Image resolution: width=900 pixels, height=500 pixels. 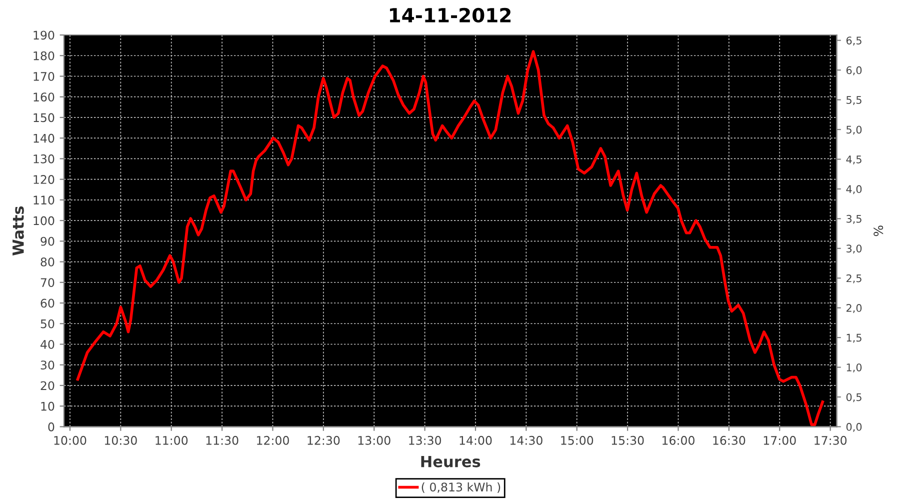 What do you see at coordinates (476, 440) in the screenshot?
I see `x-tick-label: 14:00` at bounding box center [476, 440].